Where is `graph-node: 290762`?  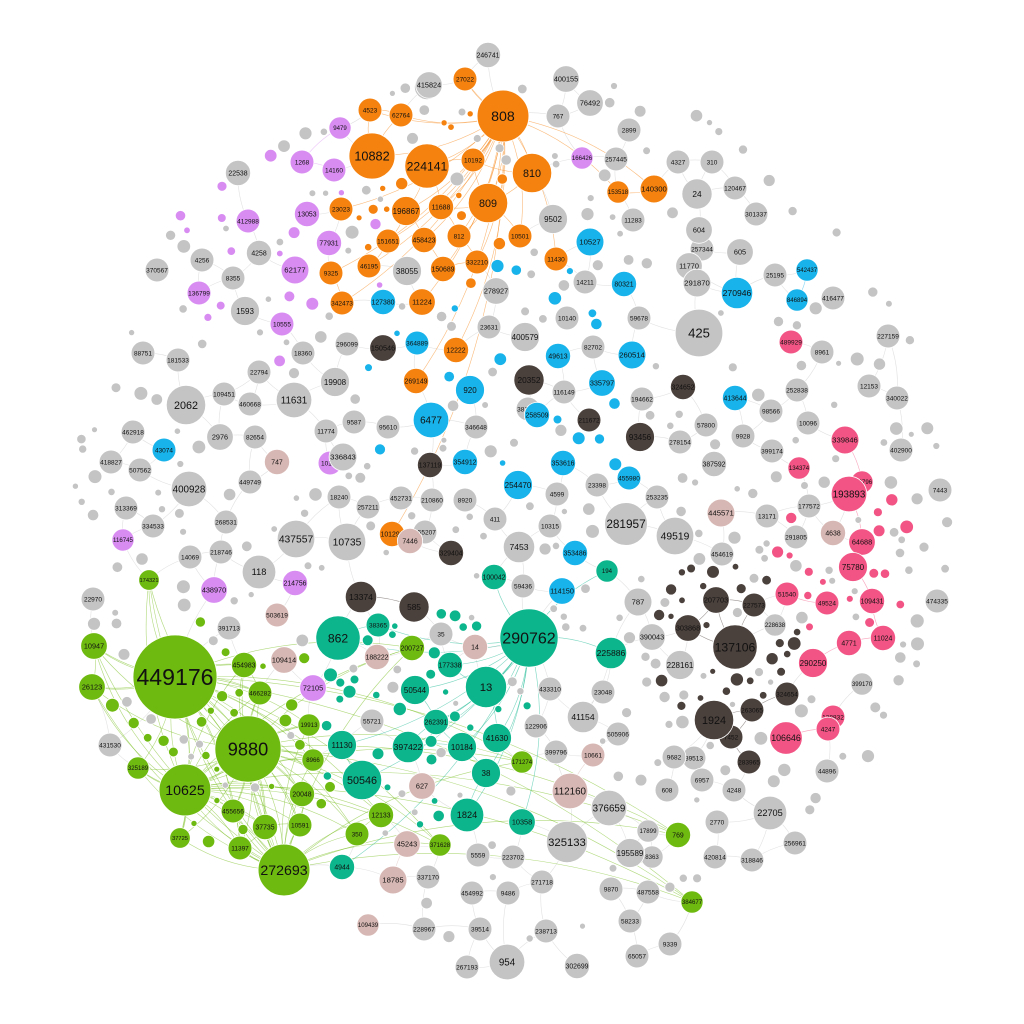
graph-node: 290762 is located at coordinates (529, 638).